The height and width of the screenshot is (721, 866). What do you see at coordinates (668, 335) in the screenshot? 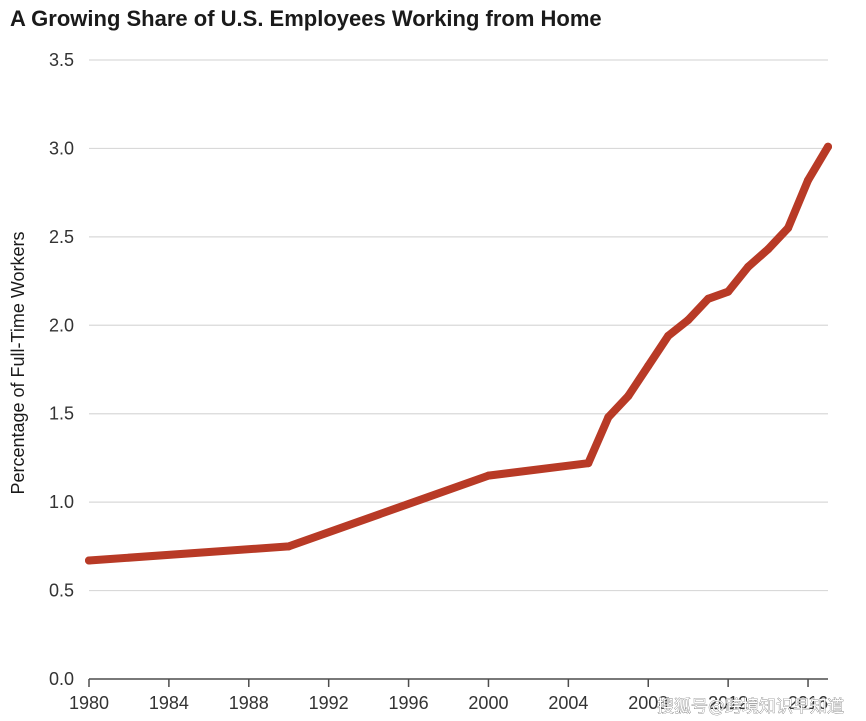
I see `data-point-2009` at bounding box center [668, 335].